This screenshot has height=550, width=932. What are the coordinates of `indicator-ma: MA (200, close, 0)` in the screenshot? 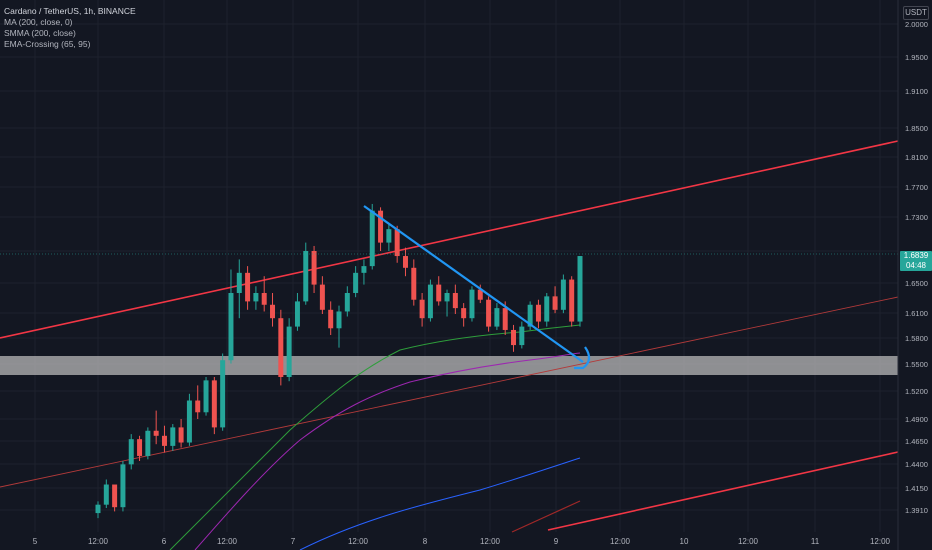 It's located at (38, 22).